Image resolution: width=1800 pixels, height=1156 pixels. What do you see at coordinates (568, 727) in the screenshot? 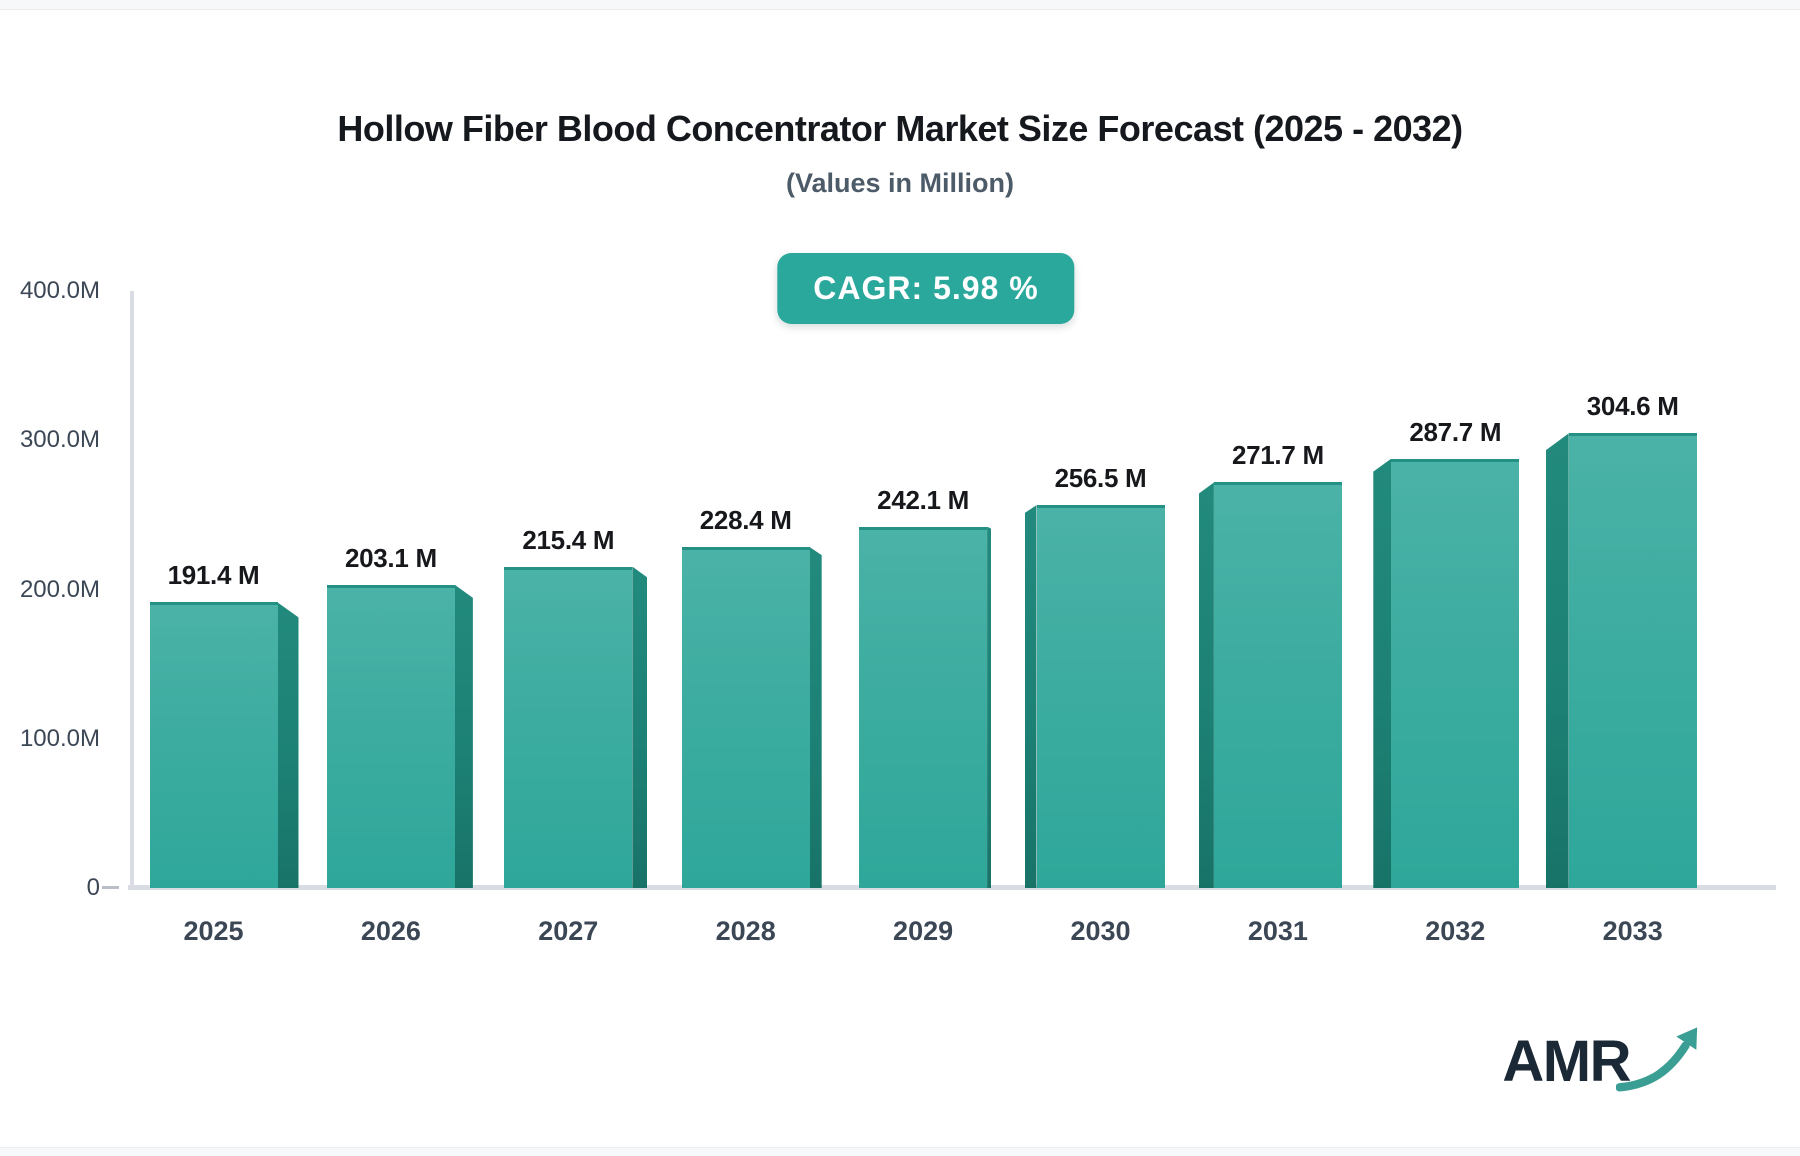
I see `bar-2027` at bounding box center [568, 727].